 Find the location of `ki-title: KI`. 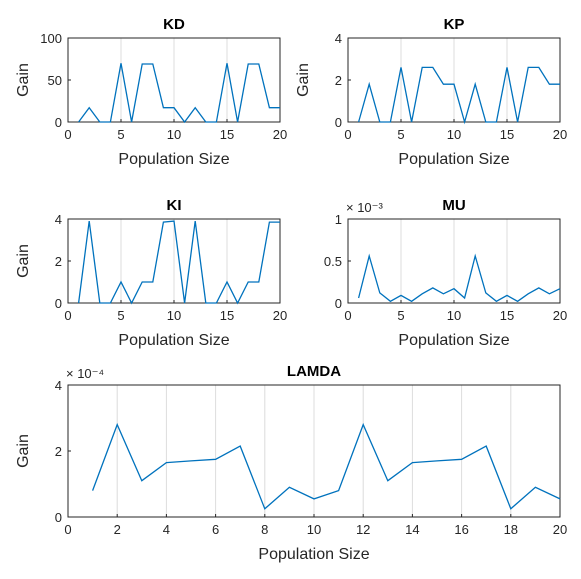

ki-title: KI is located at coordinates (174, 205).